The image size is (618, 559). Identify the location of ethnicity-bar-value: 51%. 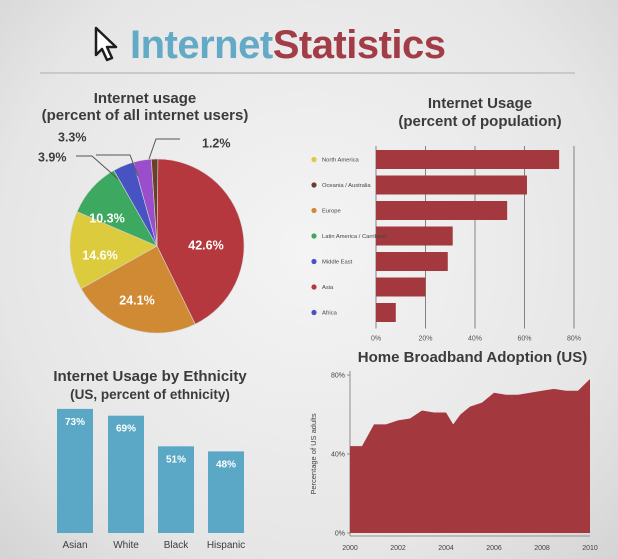
(176, 459).